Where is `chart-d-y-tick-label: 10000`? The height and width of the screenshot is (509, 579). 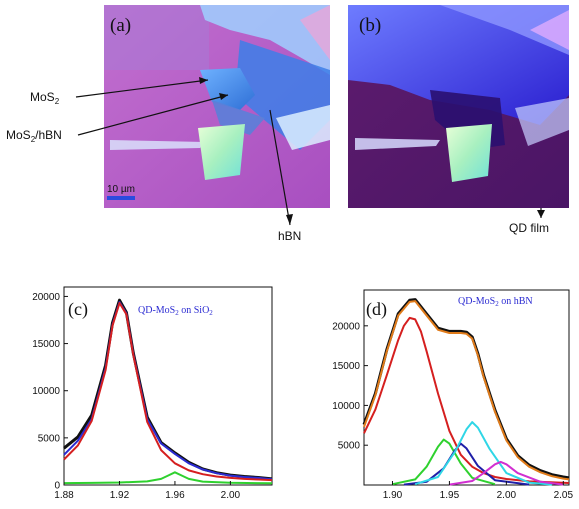 chart-d-y-tick-label: 10000 is located at coordinates (346, 406).